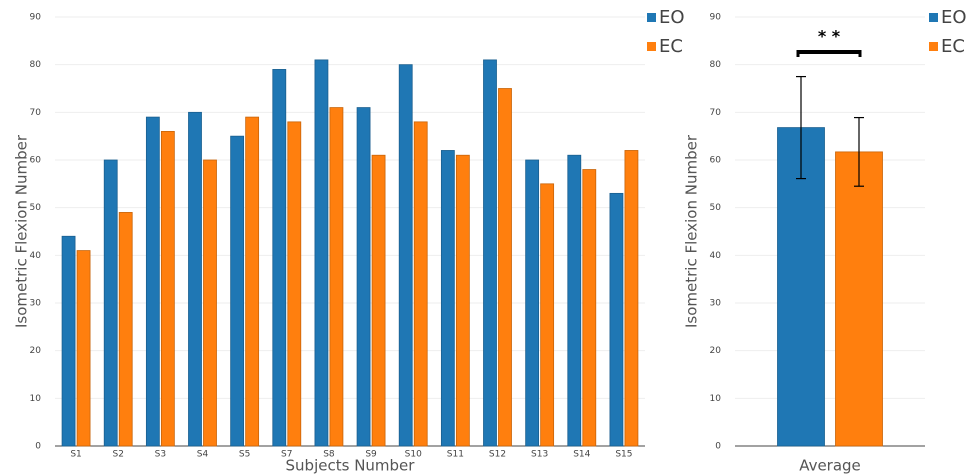  Describe the element at coordinates (75, 455) in the screenshot. I see `x-tick-label: S1` at that location.